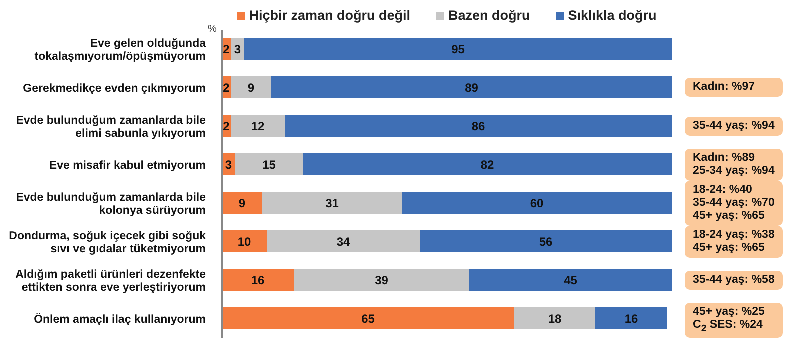  I want to click on y-tick-label: Eve misafir kabul etmiyorum, so click(127, 166).